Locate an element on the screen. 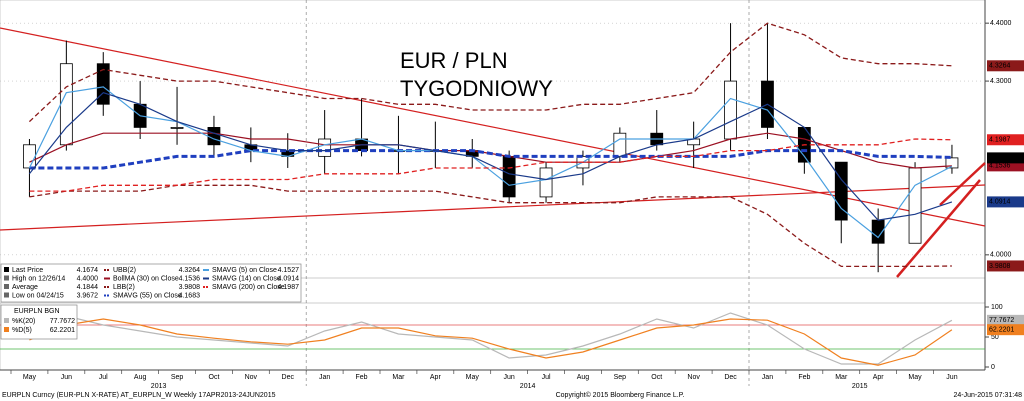 The image size is (1024, 401). legend-value: 4.4000 is located at coordinates (88, 278).